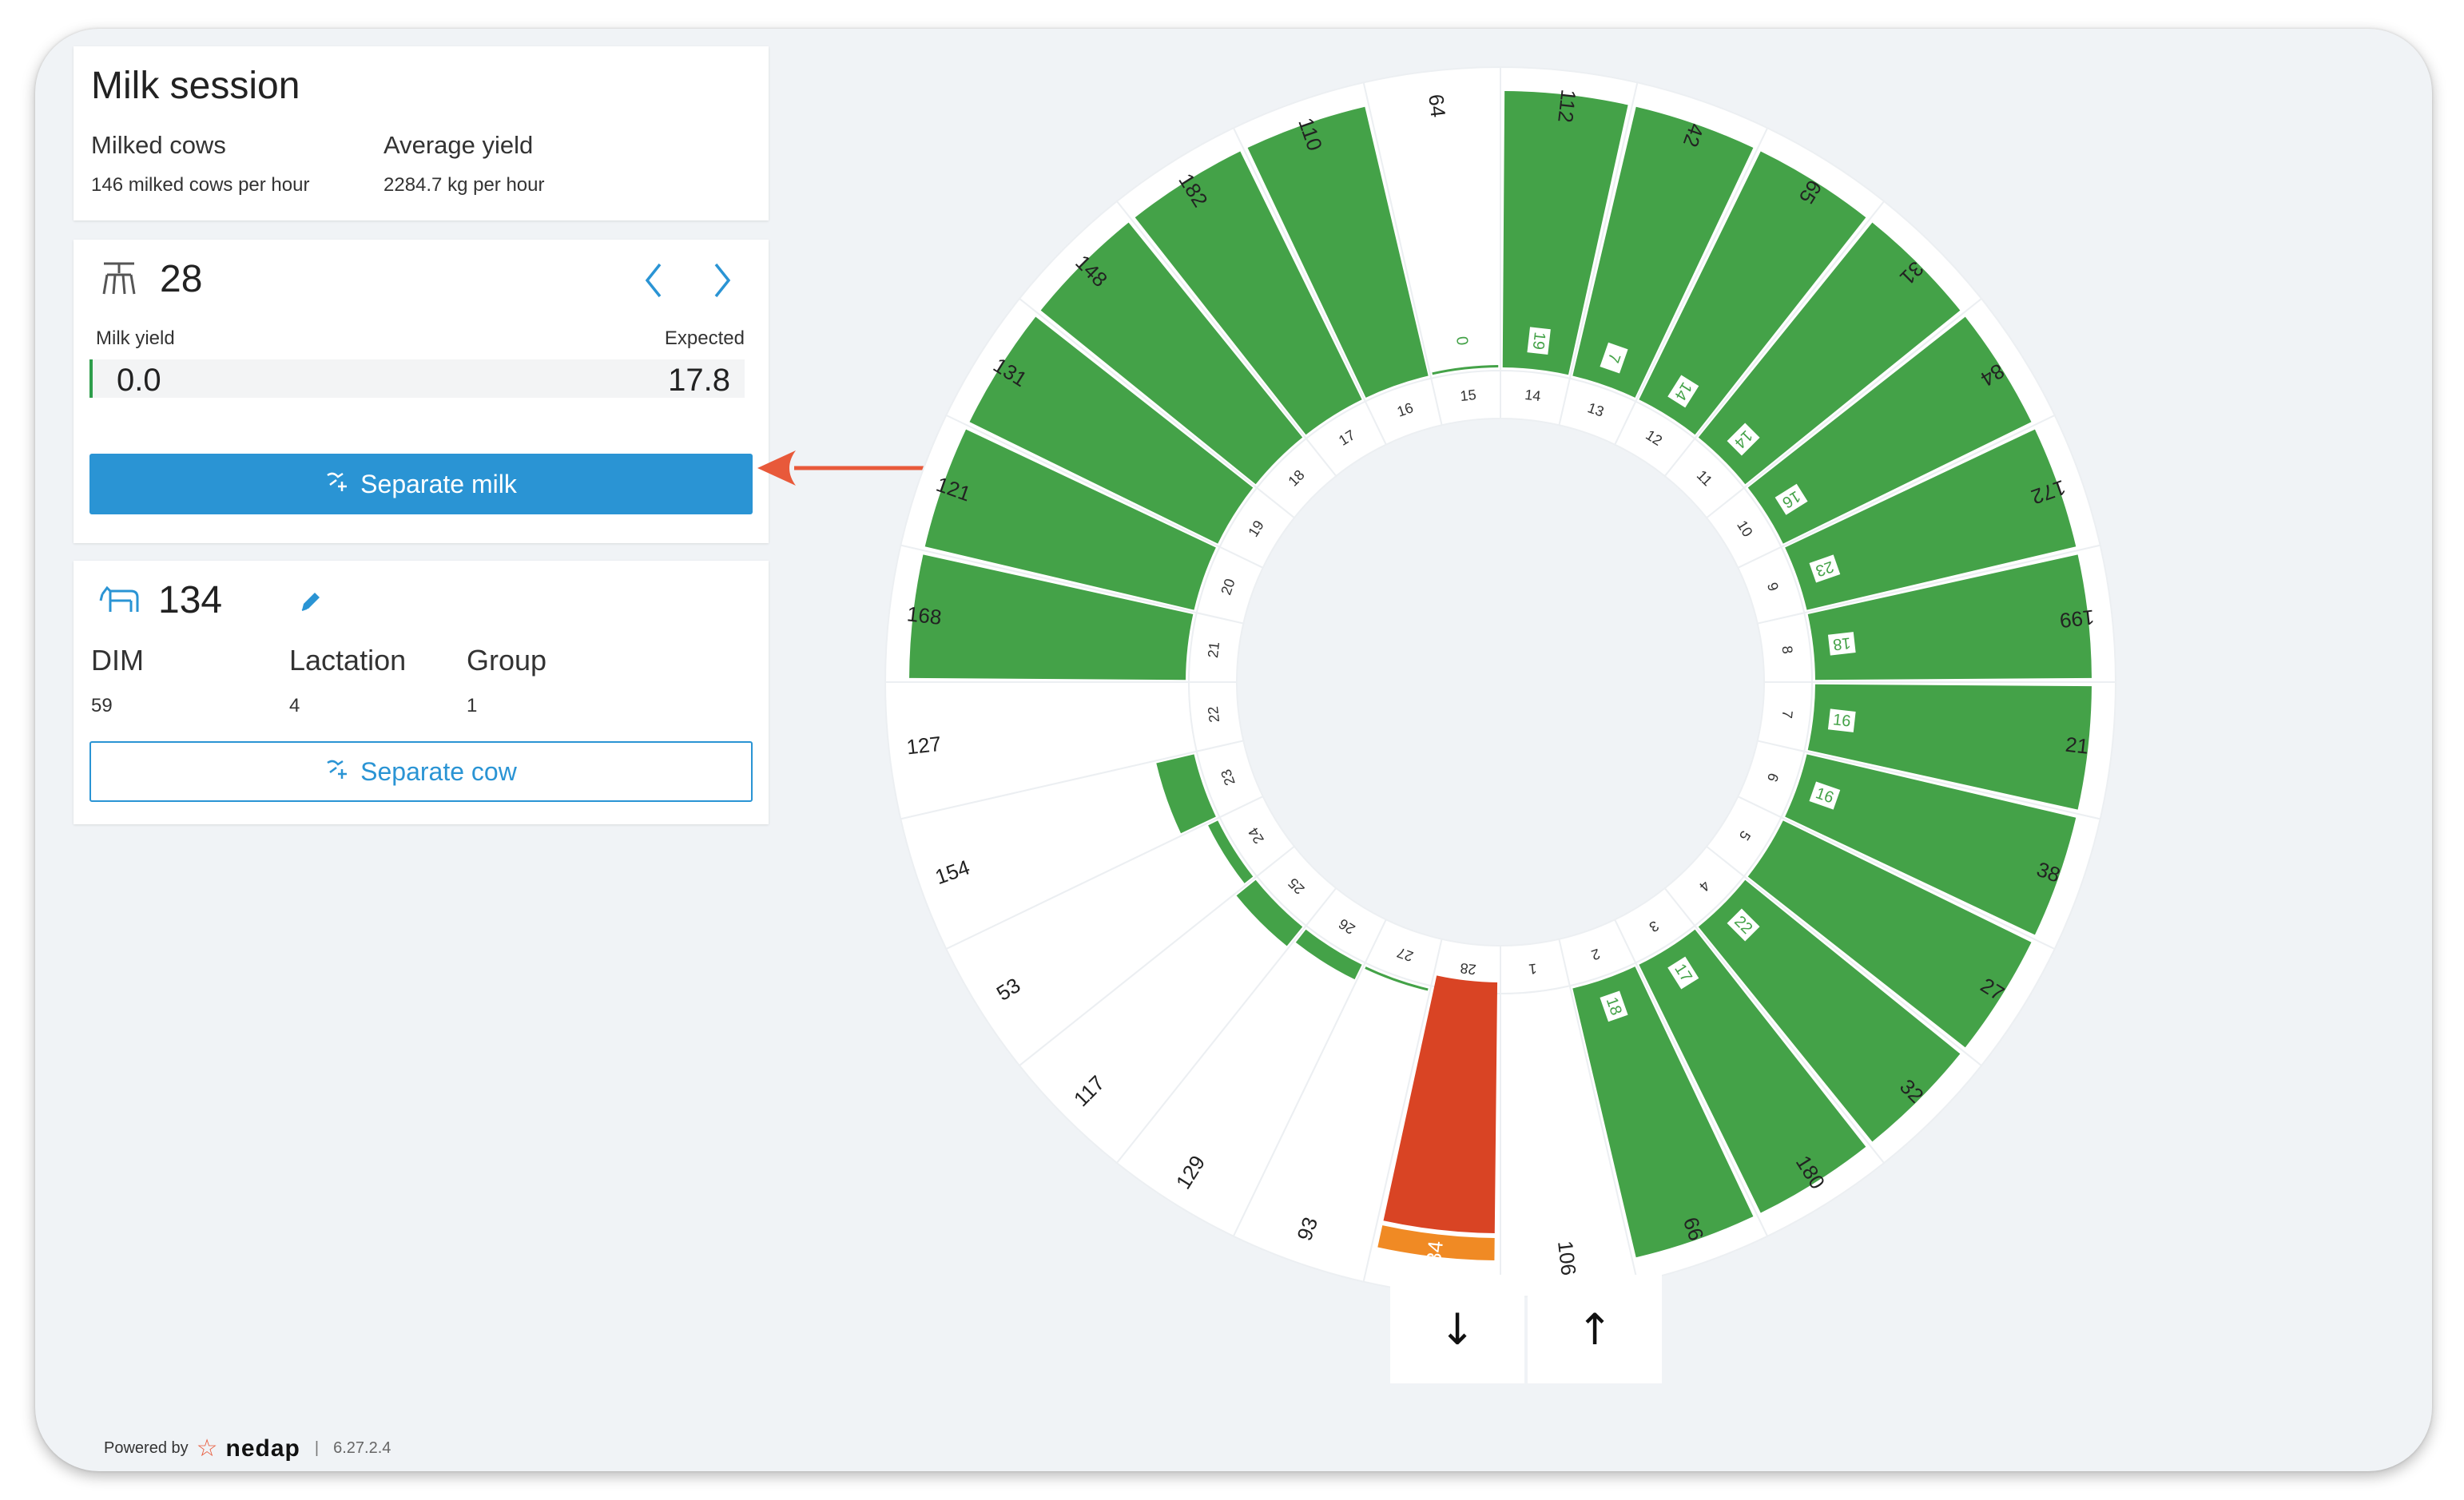  I want to click on yield-badge: 16, so click(1841, 720).